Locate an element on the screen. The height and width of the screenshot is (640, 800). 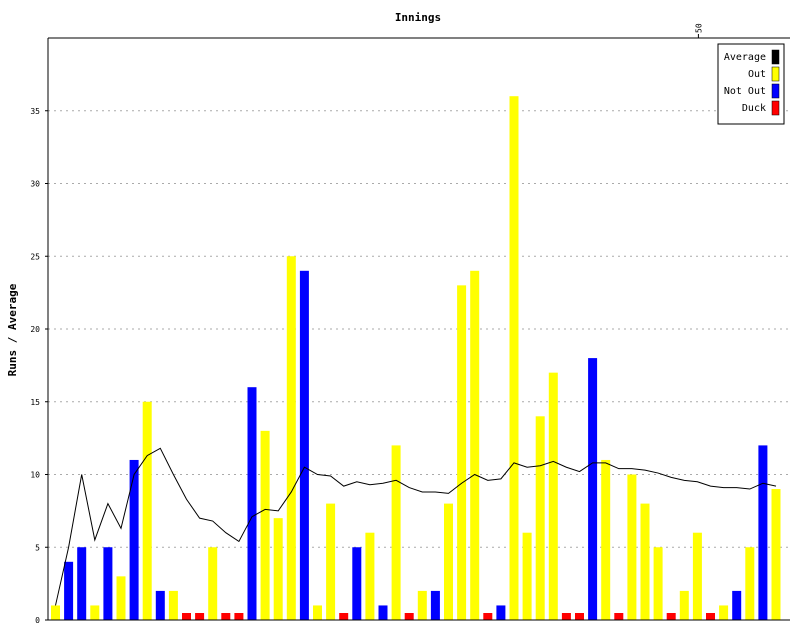
y-axis-ticks: 0 5 10 15 20 25 30 35 is located at coordinates (39, 366).